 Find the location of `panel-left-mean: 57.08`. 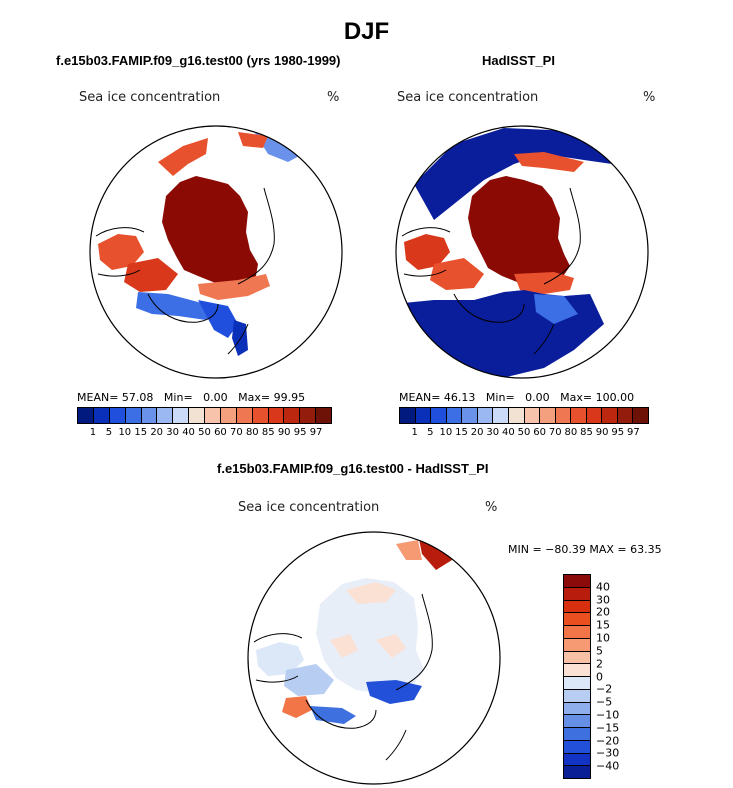

panel-left-mean: 57.08 is located at coordinates (137, 397).